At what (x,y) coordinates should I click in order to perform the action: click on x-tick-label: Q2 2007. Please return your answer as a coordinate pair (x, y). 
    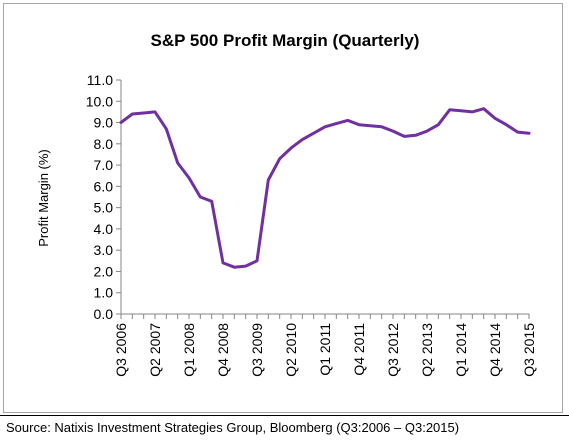
    Looking at the image, I should click on (155, 350).